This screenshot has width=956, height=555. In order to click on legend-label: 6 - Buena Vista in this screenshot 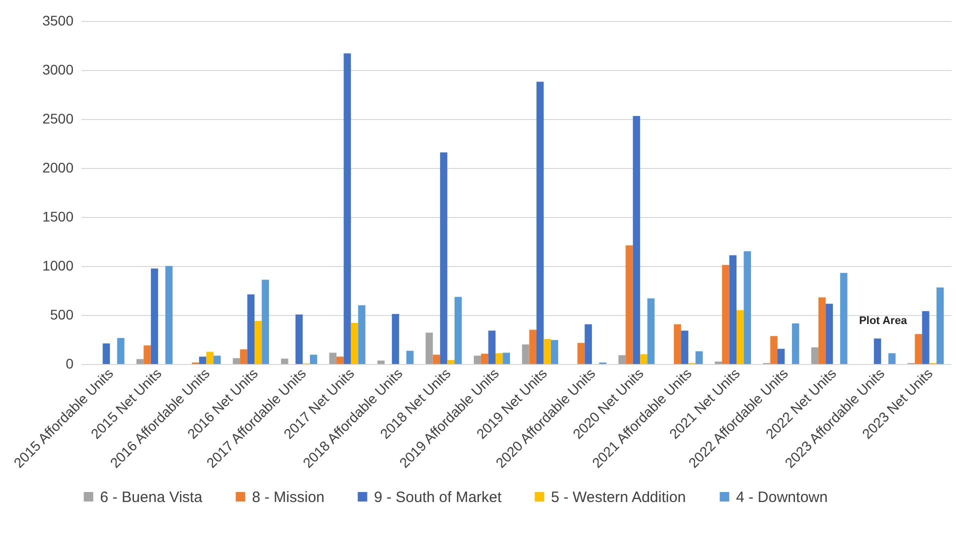, I will do `click(151, 497)`.